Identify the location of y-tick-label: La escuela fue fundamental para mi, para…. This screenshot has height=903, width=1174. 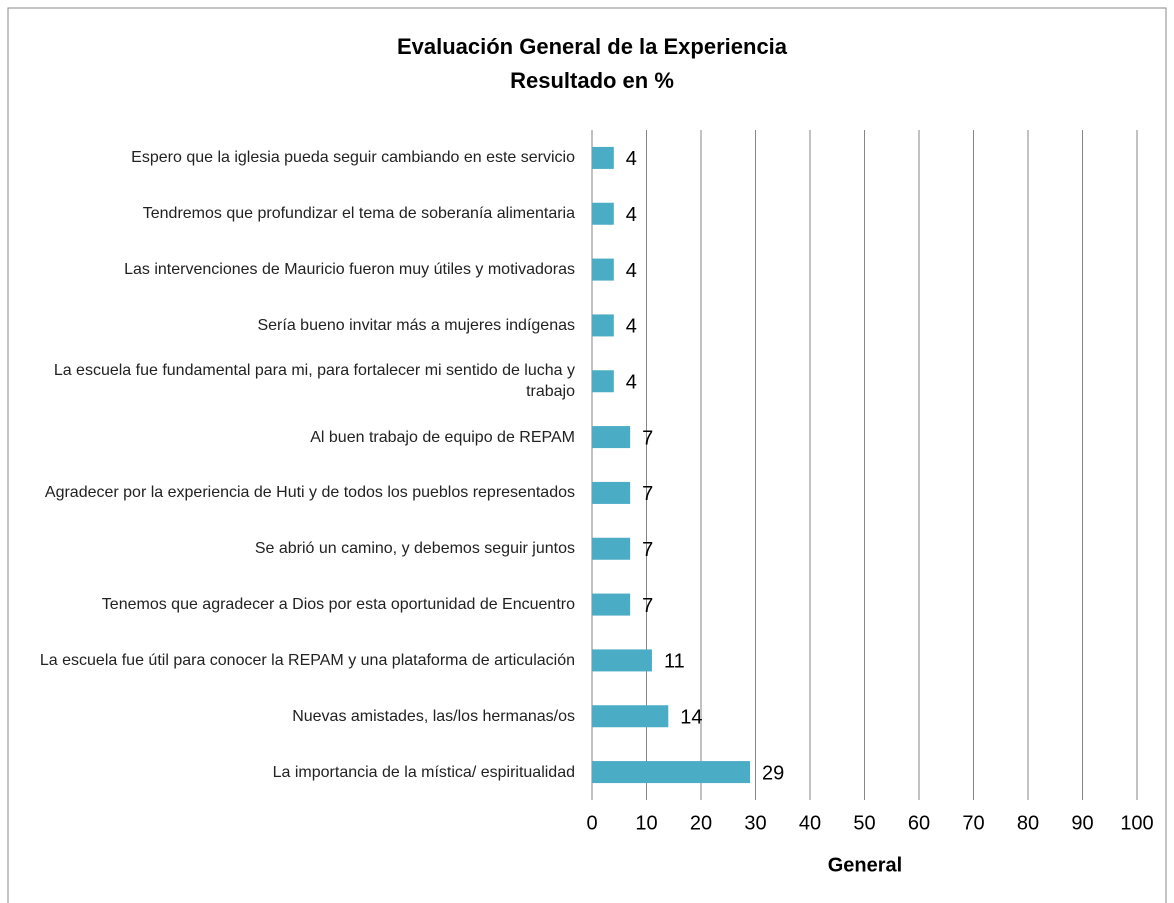
(314, 381).